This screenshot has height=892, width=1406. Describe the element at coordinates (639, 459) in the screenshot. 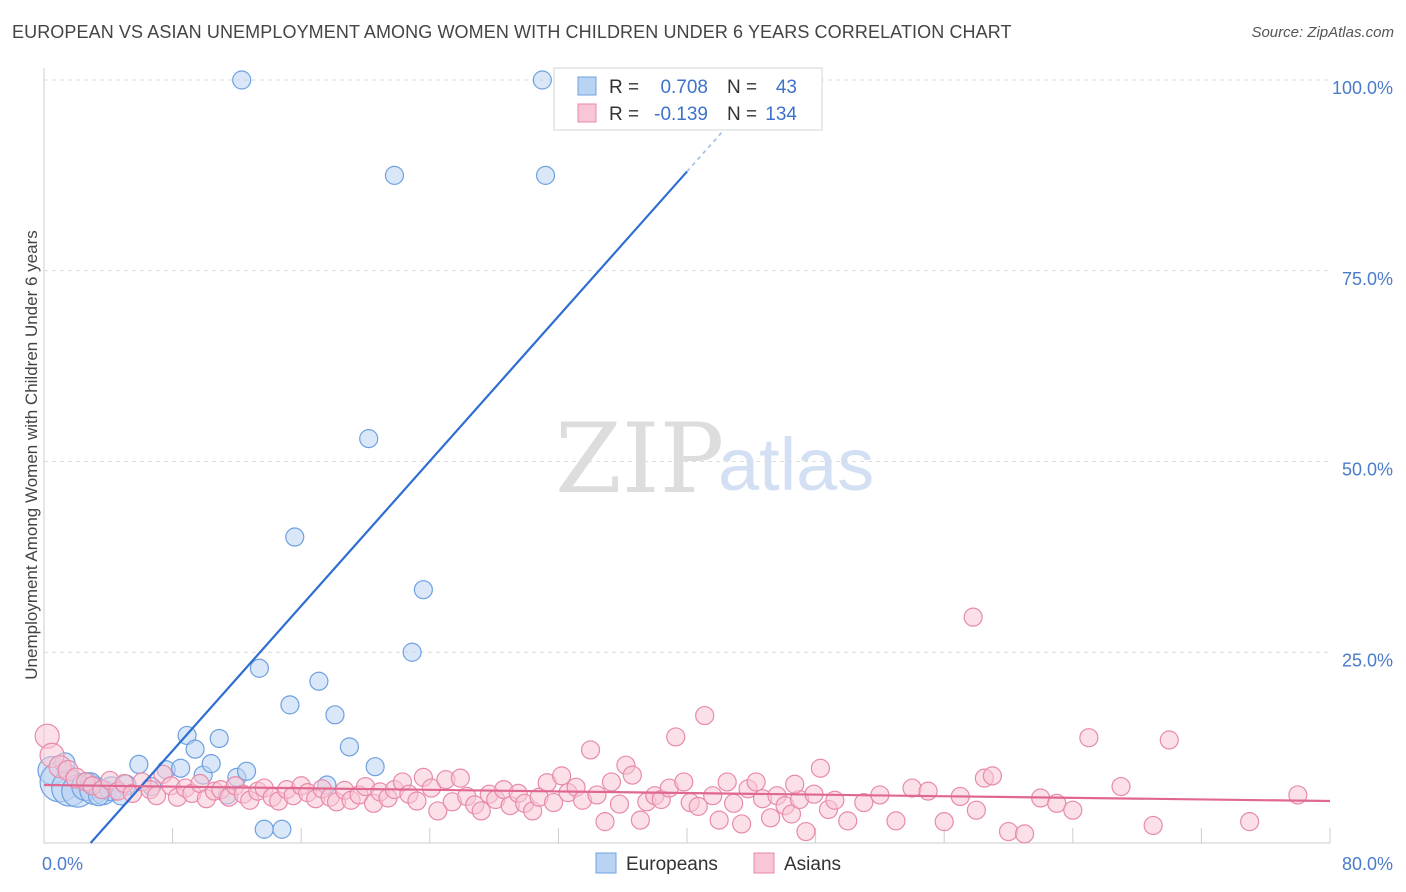

I see `watermark-zip: ZIP` at that location.